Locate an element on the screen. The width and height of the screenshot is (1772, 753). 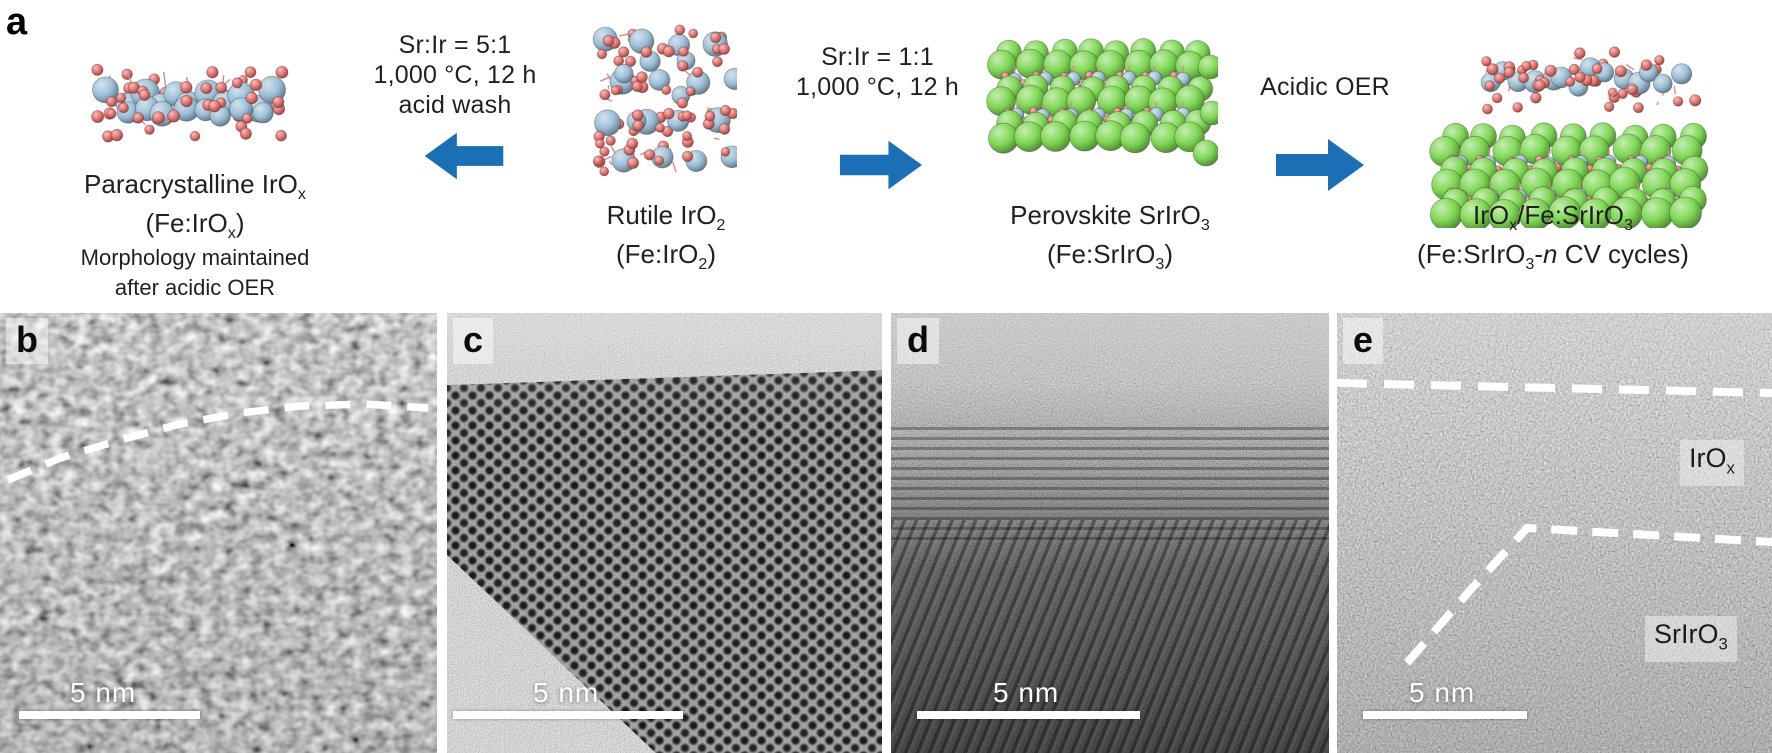
structure-rutile-iro2-illustration is located at coordinates (664, 100).